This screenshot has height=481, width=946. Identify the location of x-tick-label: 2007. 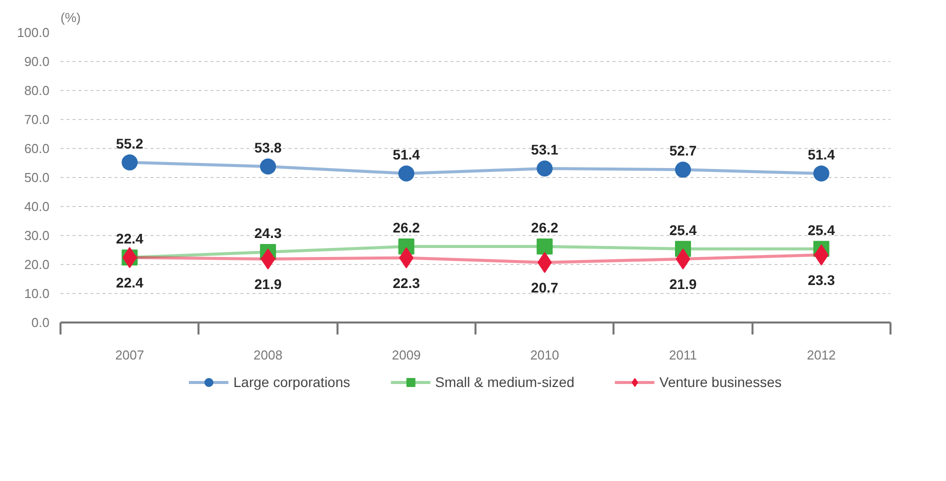
(129, 355).